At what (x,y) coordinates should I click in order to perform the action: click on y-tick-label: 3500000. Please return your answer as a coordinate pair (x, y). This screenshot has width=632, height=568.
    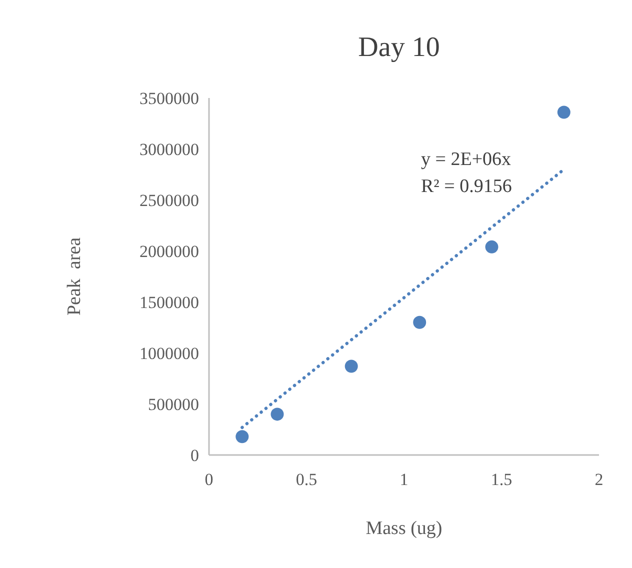
    Looking at the image, I should click on (169, 98).